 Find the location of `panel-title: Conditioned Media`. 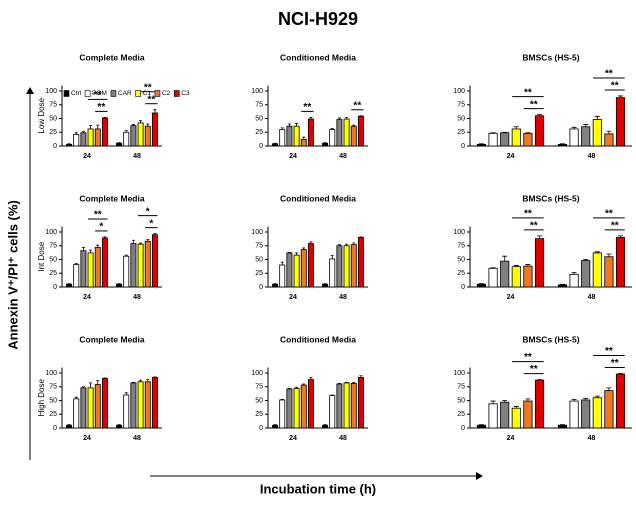

panel-title: Conditioned Media is located at coordinates (318, 57).